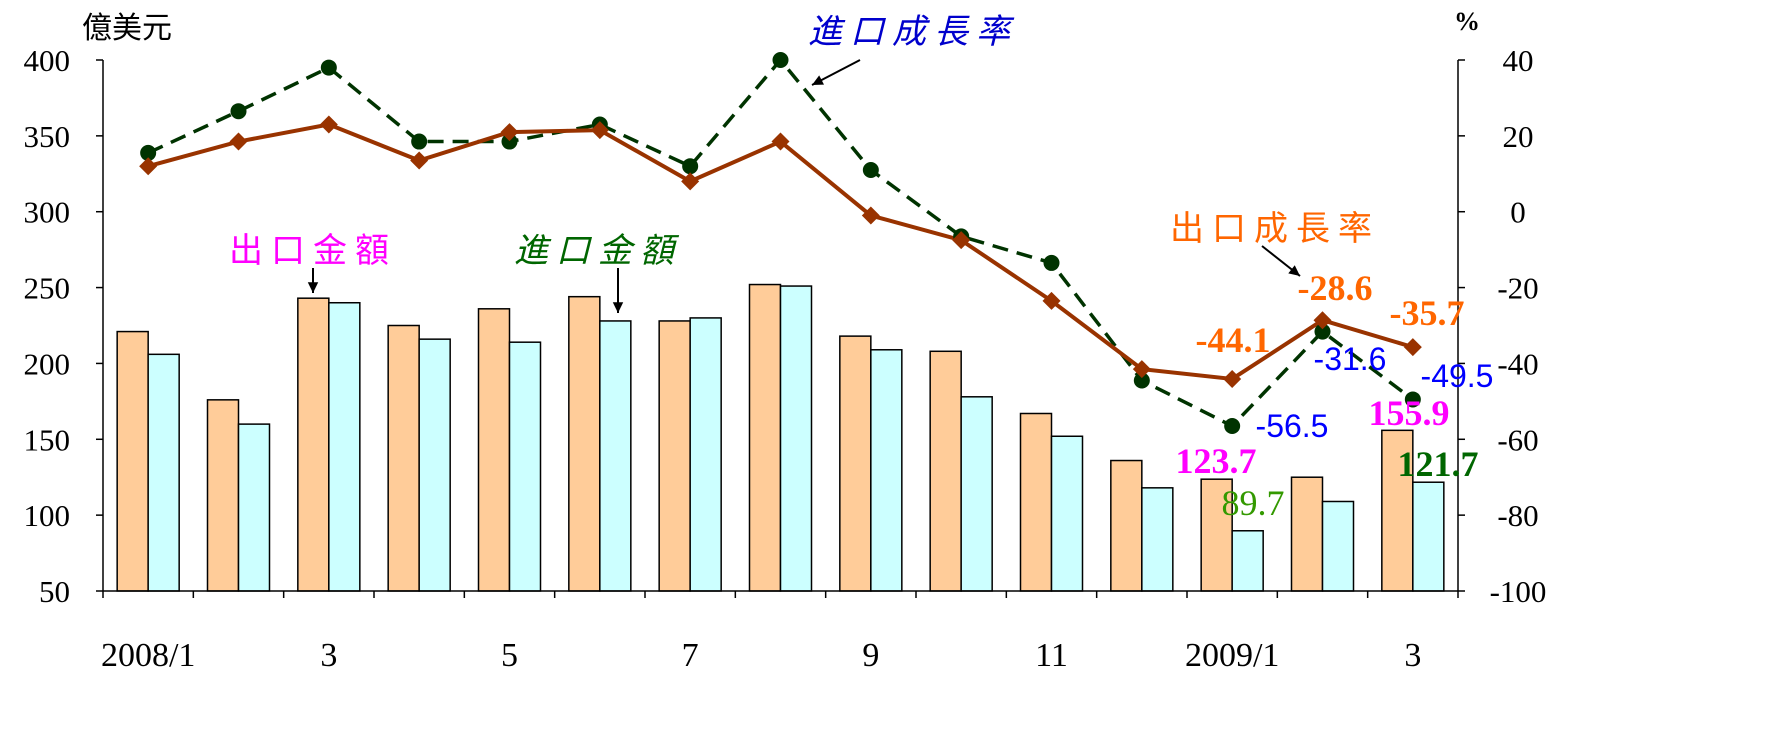  What do you see at coordinates (127, 28) in the screenshot?
I see `left-axis-title: 億美元` at bounding box center [127, 28].